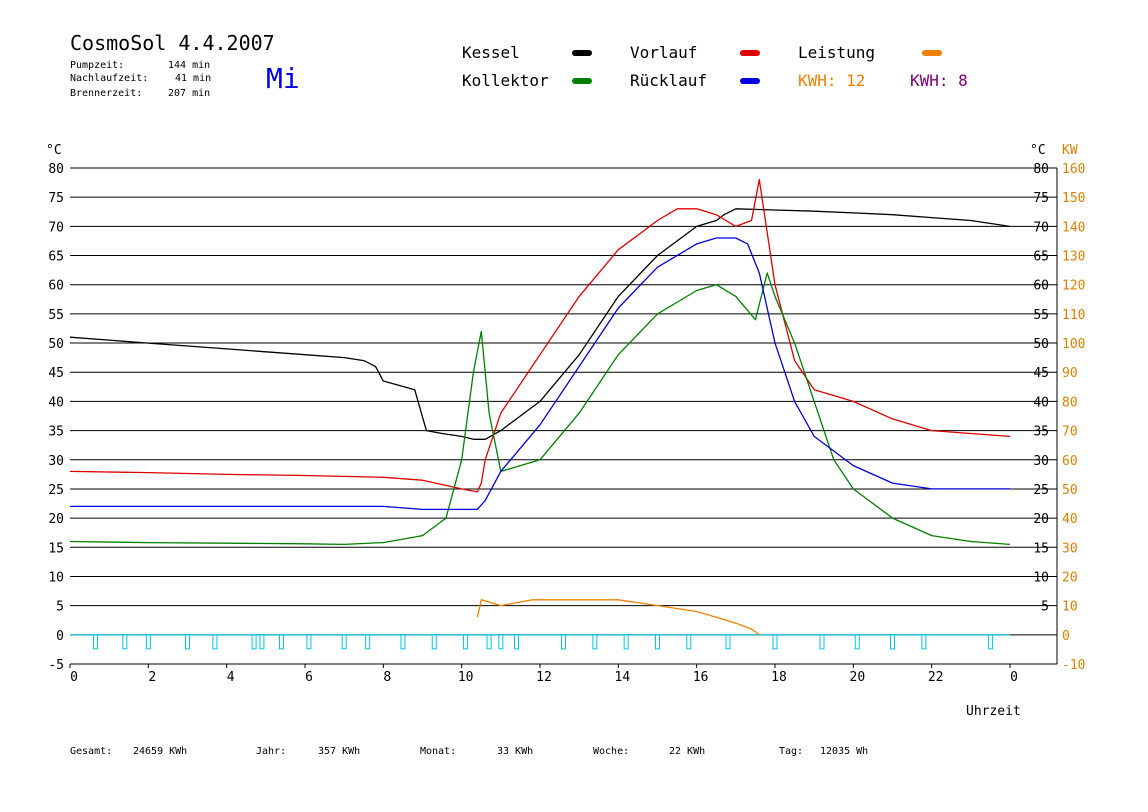  I want to click on kw-tick-label: 40, so click(1070, 519).